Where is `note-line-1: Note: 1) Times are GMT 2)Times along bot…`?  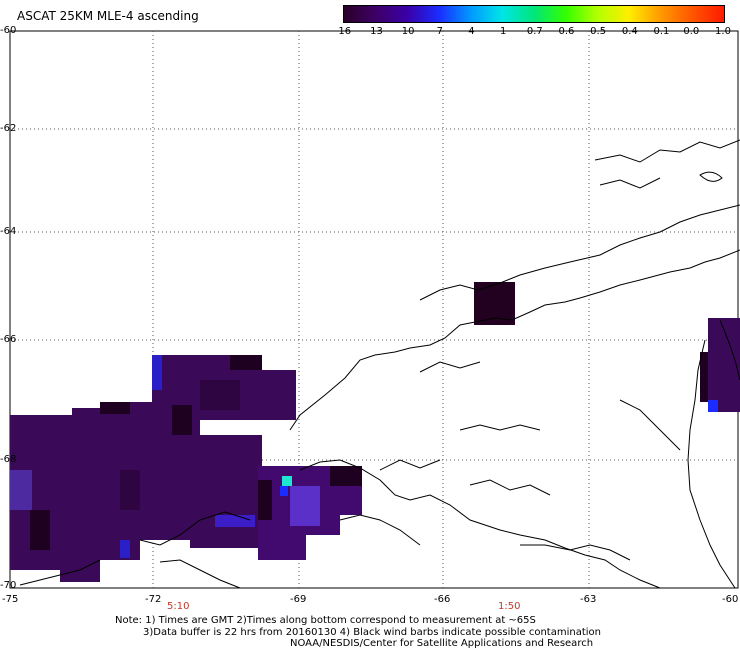 note-line-1: Note: 1) Times are GMT 2)Times along bot… is located at coordinates (325, 620).